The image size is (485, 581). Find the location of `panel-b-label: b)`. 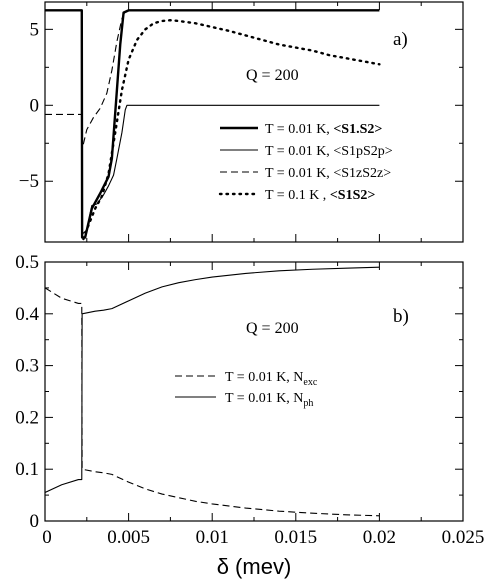

panel-b-label: b) is located at coordinates (401, 316).